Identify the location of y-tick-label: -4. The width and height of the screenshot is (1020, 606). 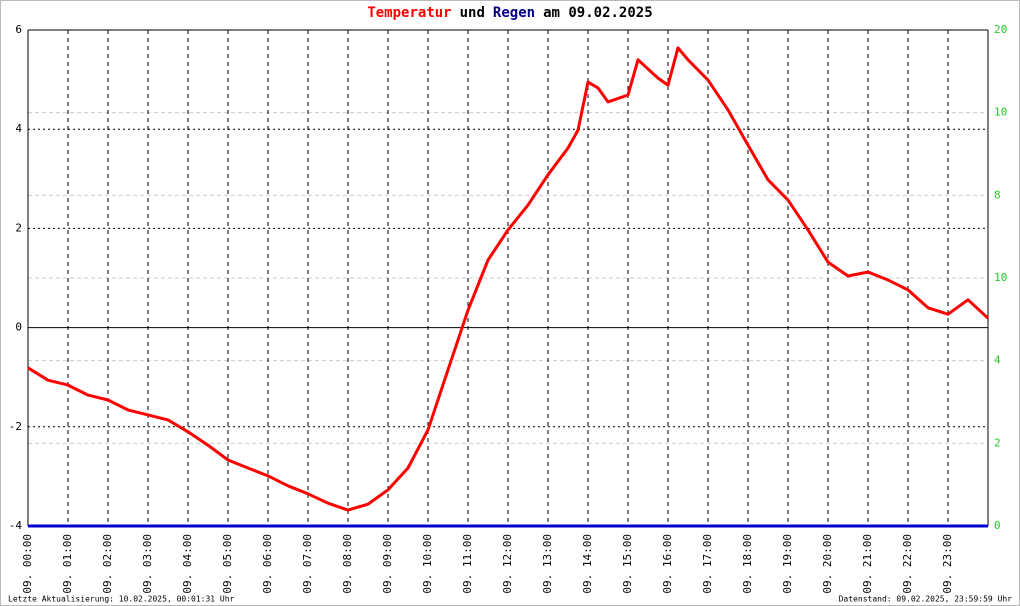
(16, 525).